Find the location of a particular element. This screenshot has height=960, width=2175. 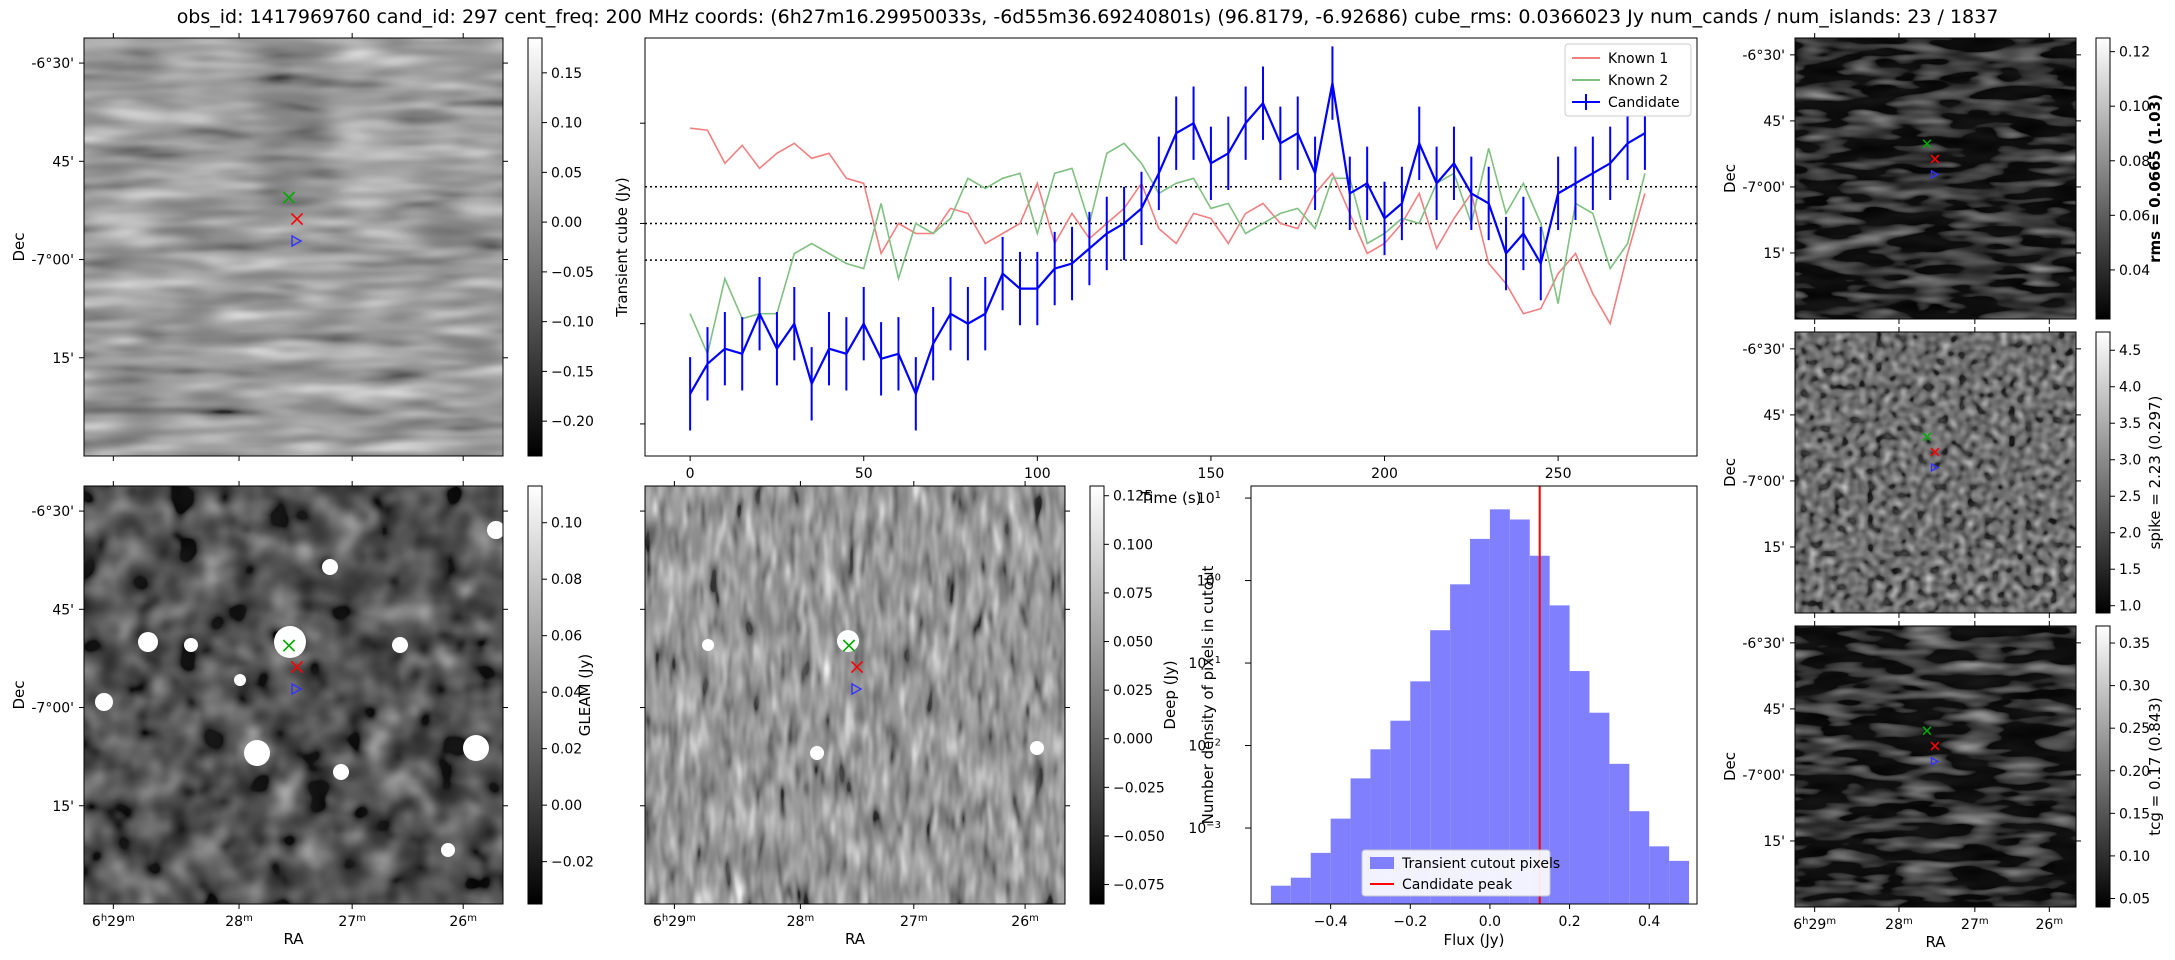

deep-cbar-tick-label: 0.075 is located at coordinates (1133, 594).